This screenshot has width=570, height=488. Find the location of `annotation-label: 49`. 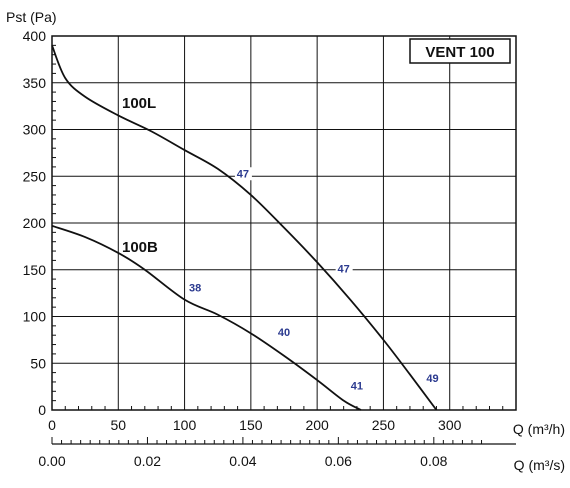

annotation-label: 49 is located at coordinates (432, 379).